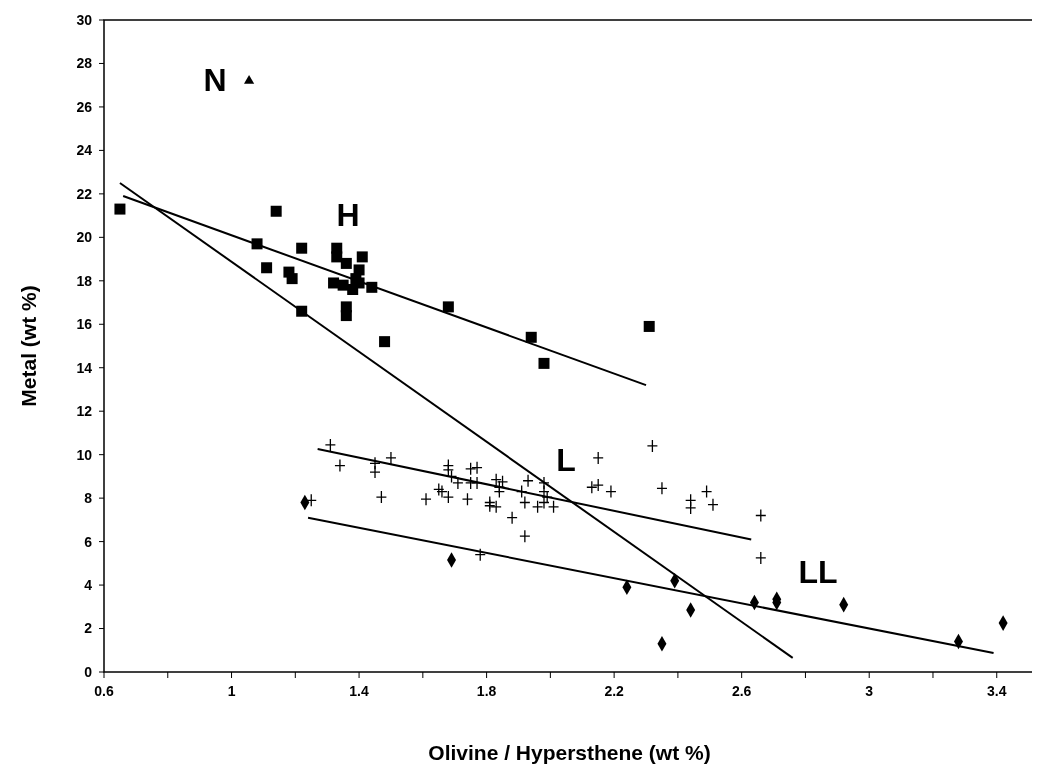 The height and width of the screenshot is (780, 1040). What do you see at coordinates (566, 460) in the screenshot?
I see `annotation: L` at bounding box center [566, 460].